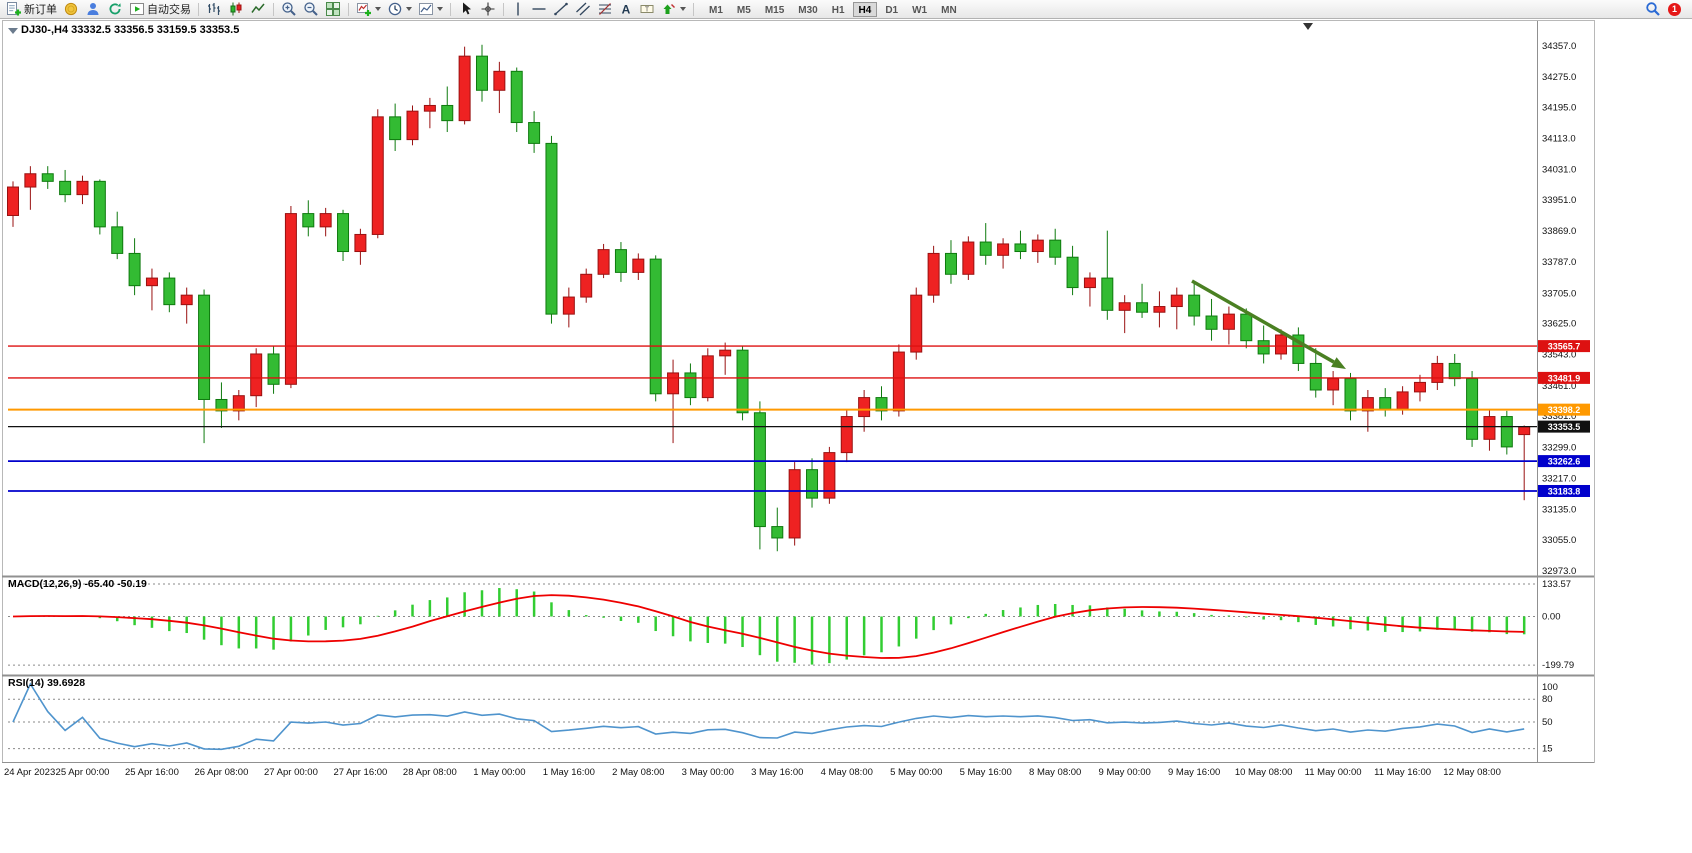  I want to click on dropdown-caret, so click(378, 9).